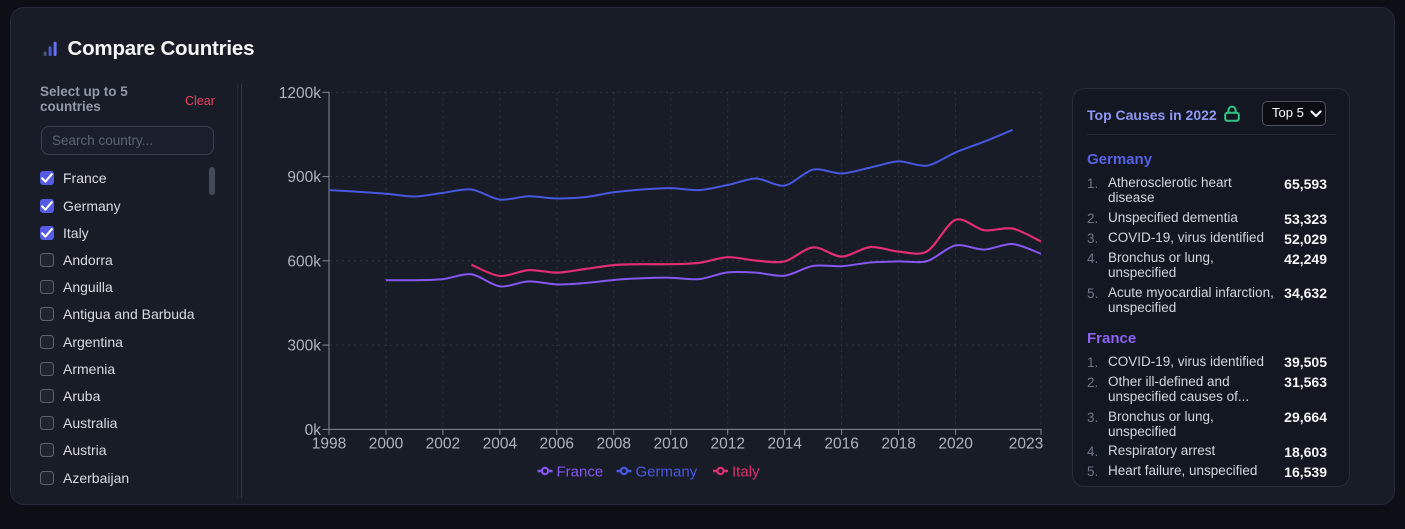 The height and width of the screenshot is (529, 1405). Describe the element at coordinates (300, 93) in the screenshot. I see `svg-text: 1200k` at that location.